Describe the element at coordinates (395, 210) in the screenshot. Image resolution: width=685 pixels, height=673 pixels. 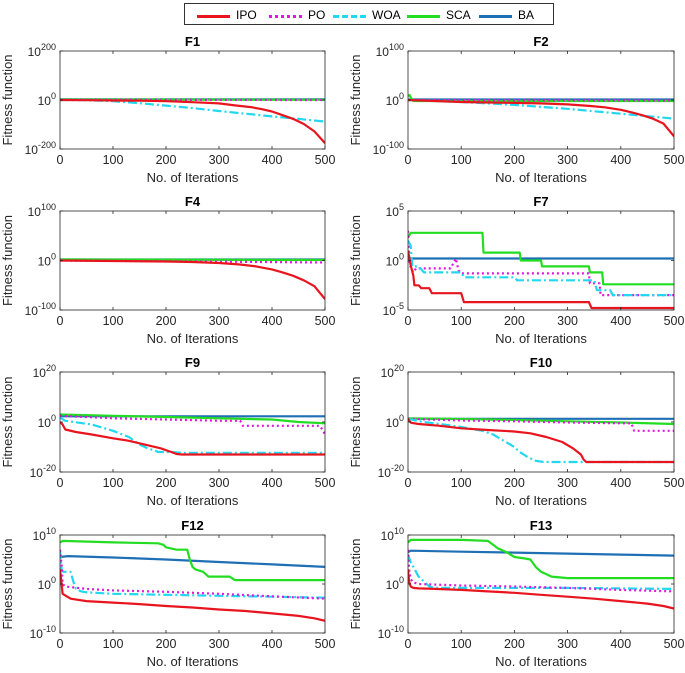
I see `y-tick-label: 10⁵` at that location.